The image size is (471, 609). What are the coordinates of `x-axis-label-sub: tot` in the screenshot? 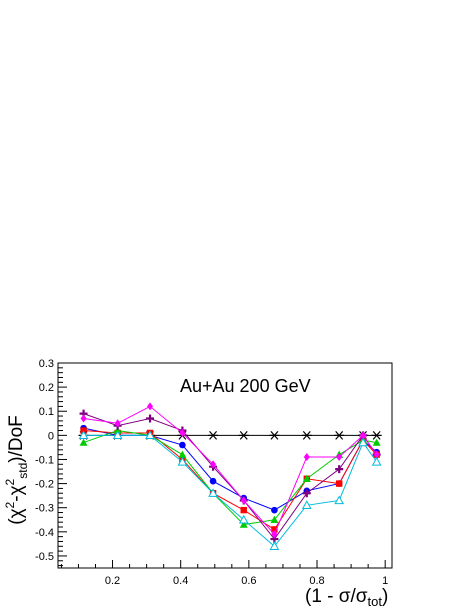 It's located at (375, 601).